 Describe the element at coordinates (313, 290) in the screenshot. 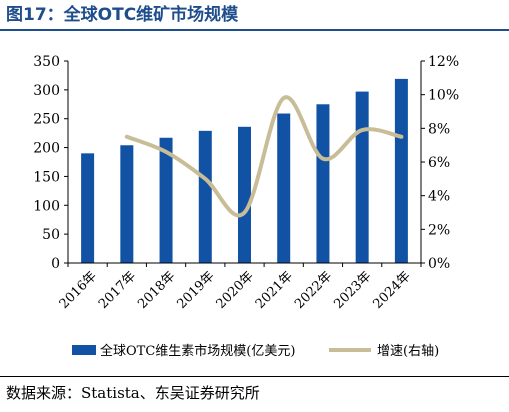

I see `x-tick-label: 2022年` at that location.